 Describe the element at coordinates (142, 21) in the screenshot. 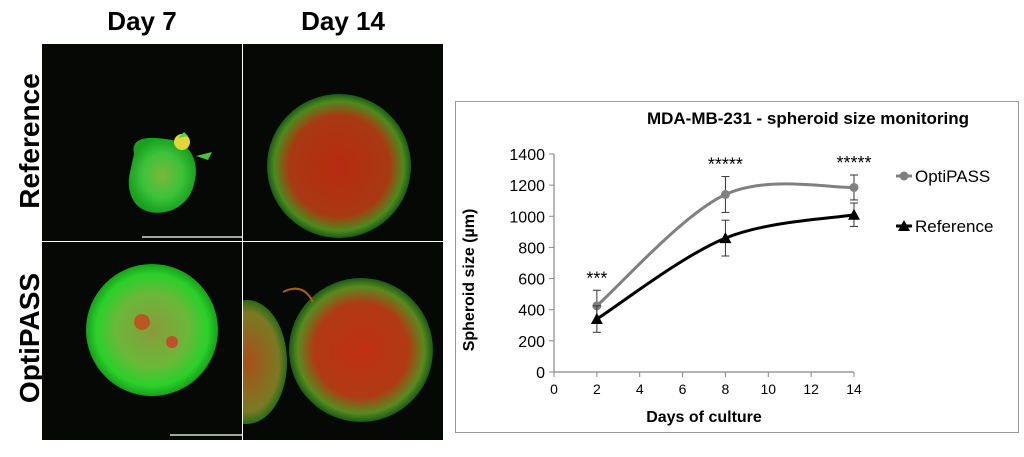

I see `column-label-day-7: Day 7` at that location.